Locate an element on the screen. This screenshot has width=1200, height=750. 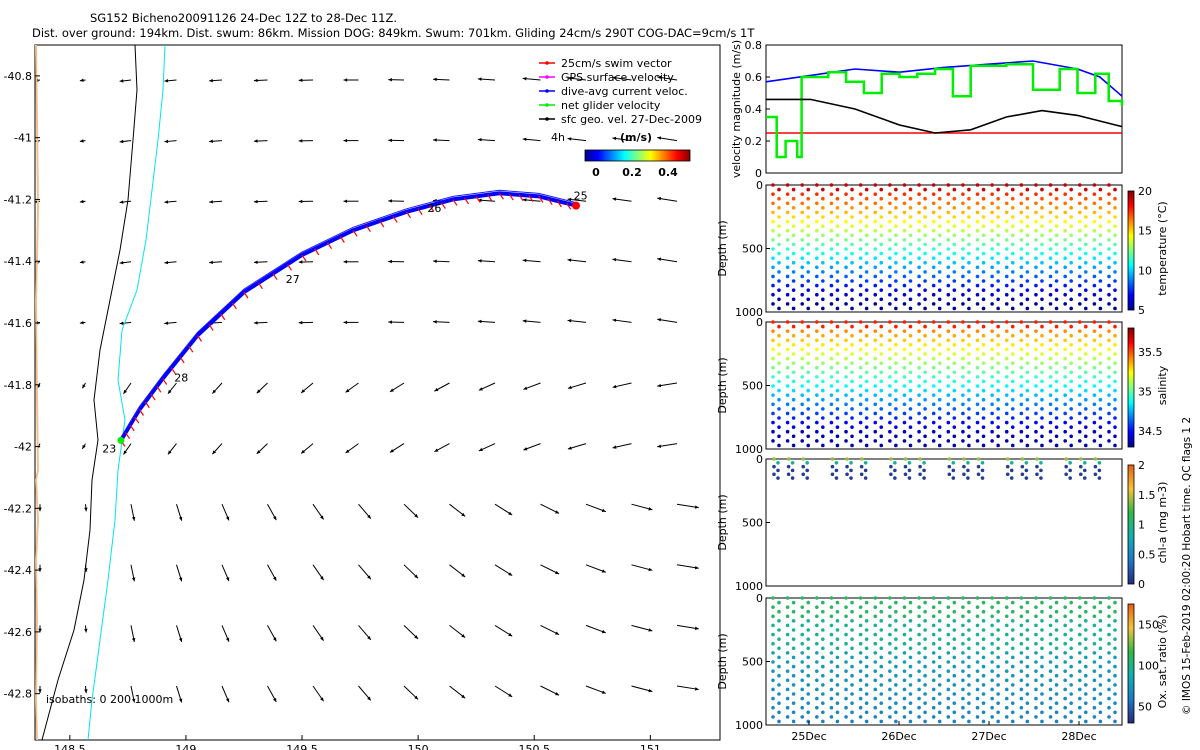
section-axes is located at coordinates (944, 248).